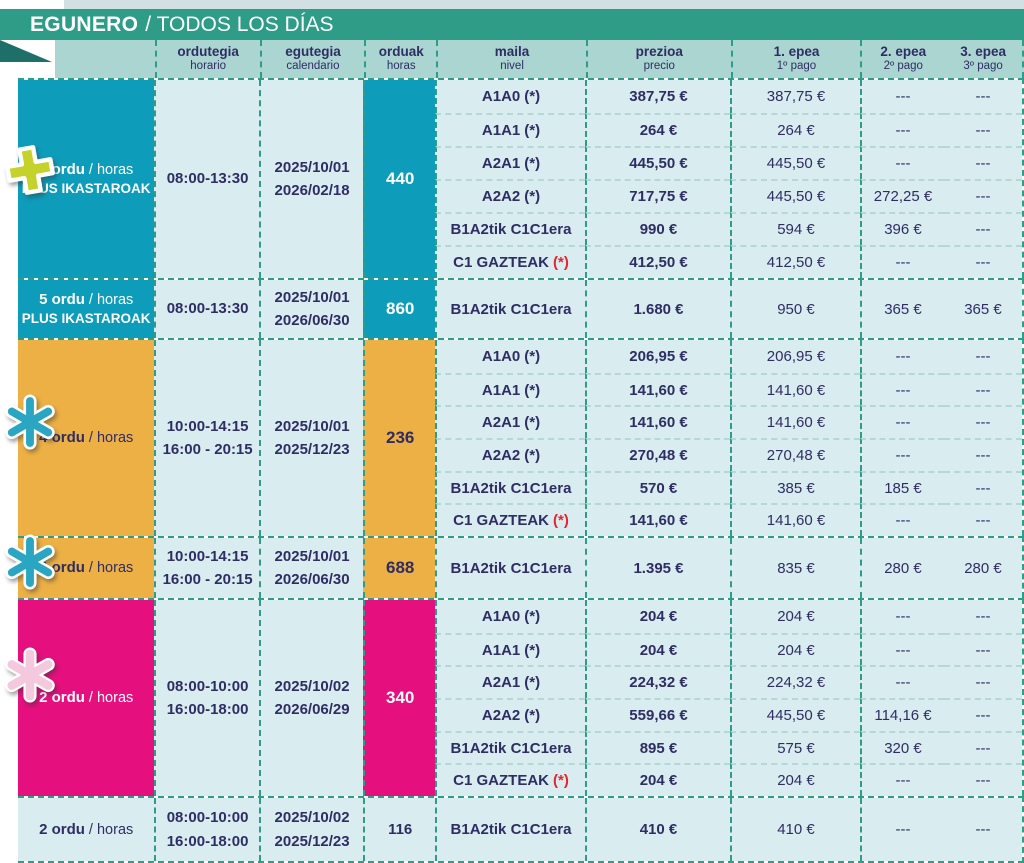 This screenshot has width=1024, height=863. Describe the element at coordinates (206, 568) in the screenshot. I see `schedule-cell: 10:00-14:15 16:00 - 20:15` at that location.